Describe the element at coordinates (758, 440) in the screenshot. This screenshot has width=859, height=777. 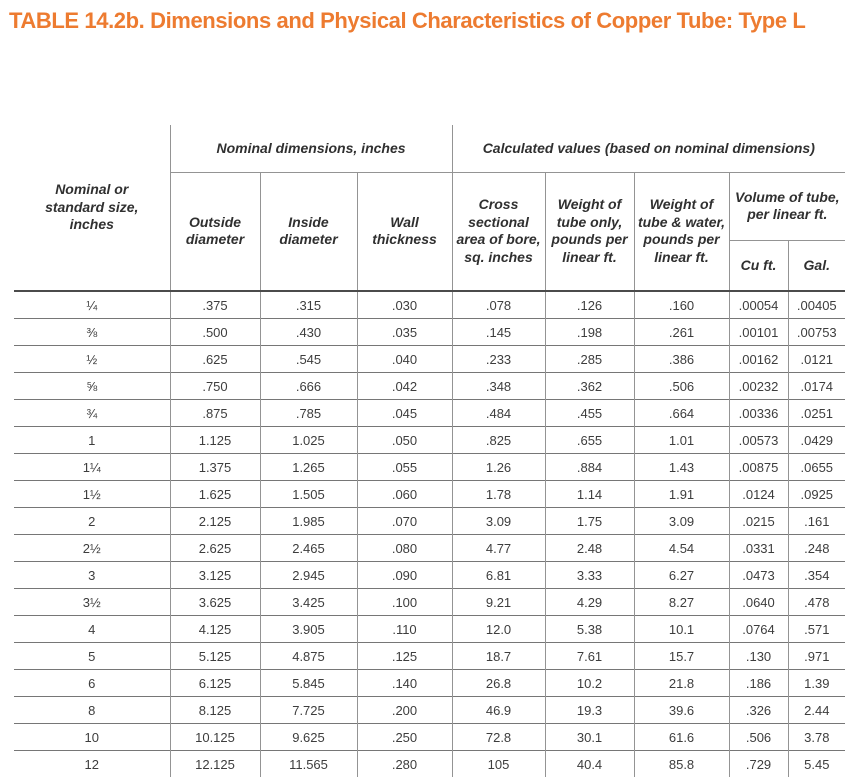
I see `table-cell: .00573` at that location.